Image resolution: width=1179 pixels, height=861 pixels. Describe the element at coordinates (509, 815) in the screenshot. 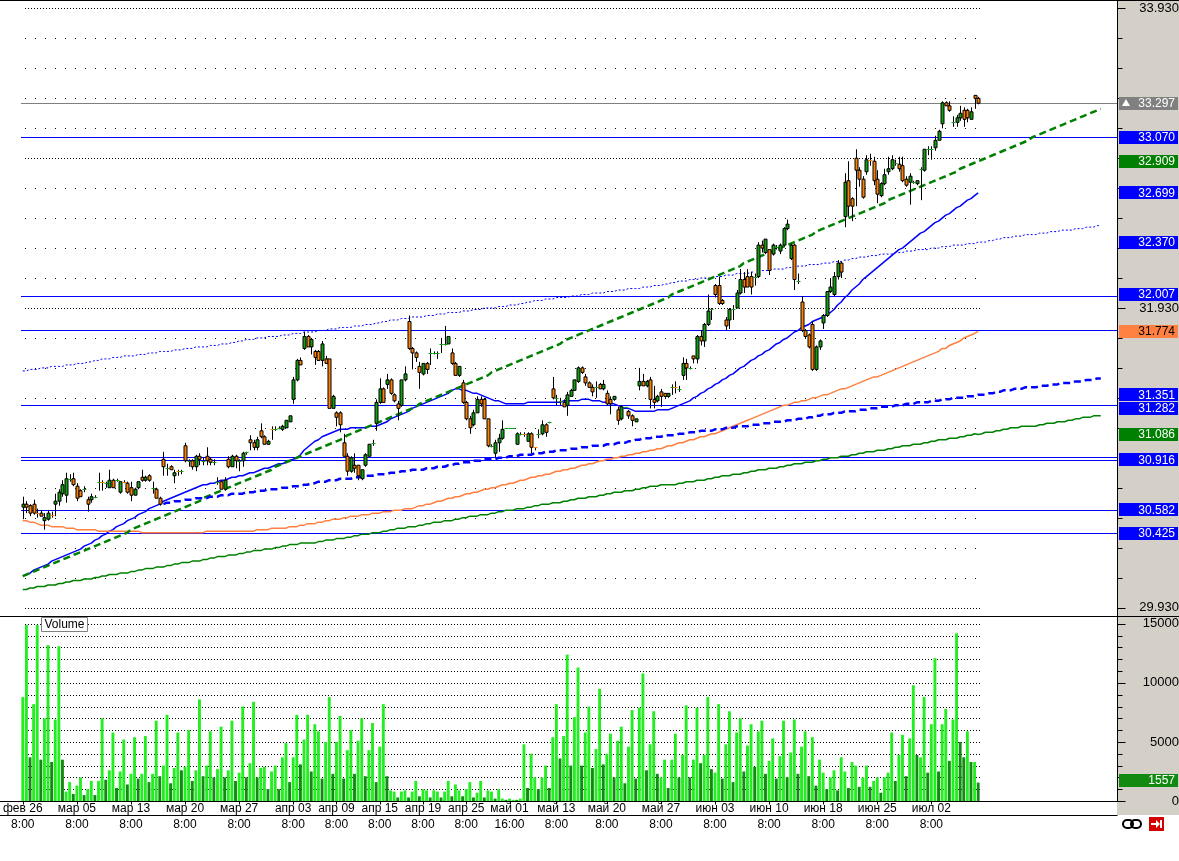

I see `x-tick-label: май 01 16:00` at that location.